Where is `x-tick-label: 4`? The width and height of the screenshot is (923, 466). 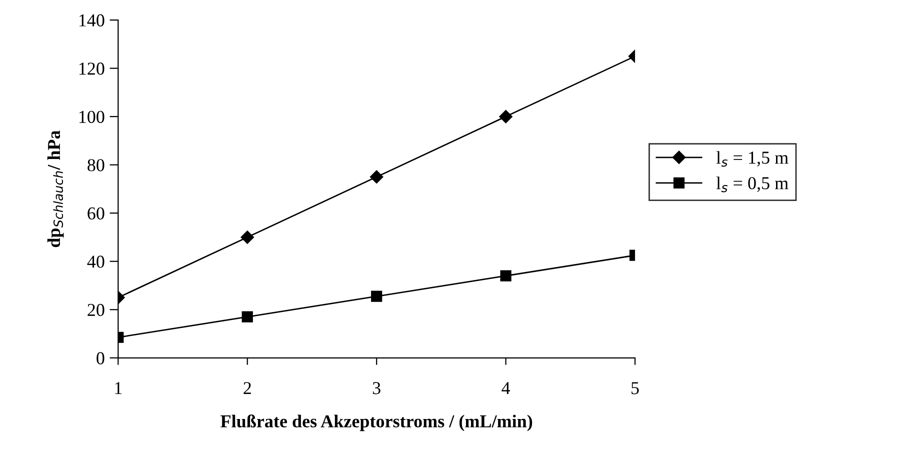
x-tick-label: 4 is located at coordinates (506, 388).